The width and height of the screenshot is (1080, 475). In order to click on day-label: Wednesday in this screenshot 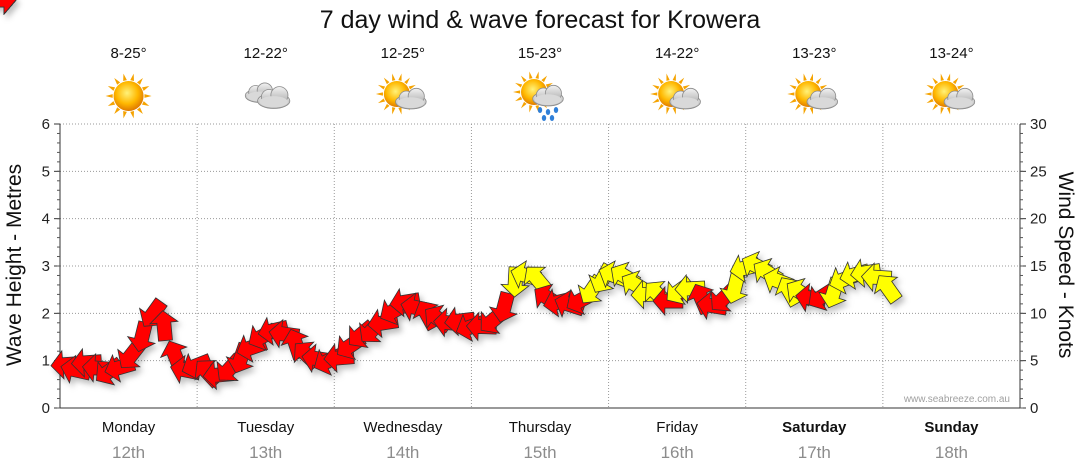, I will do `click(402, 427)`.